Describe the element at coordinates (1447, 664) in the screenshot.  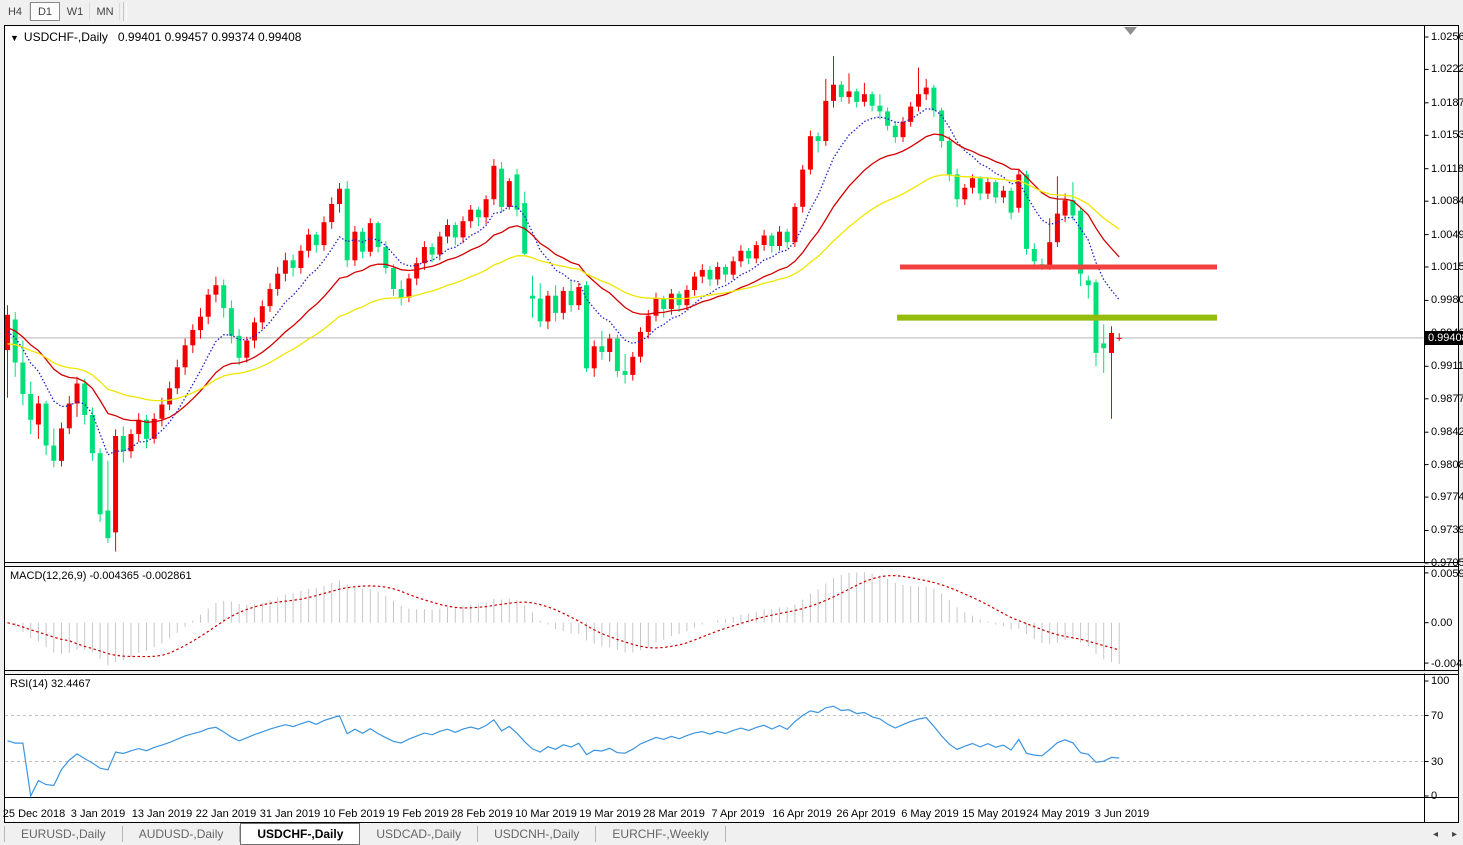
I see `macd-axis-label: -0.004858` at that location.